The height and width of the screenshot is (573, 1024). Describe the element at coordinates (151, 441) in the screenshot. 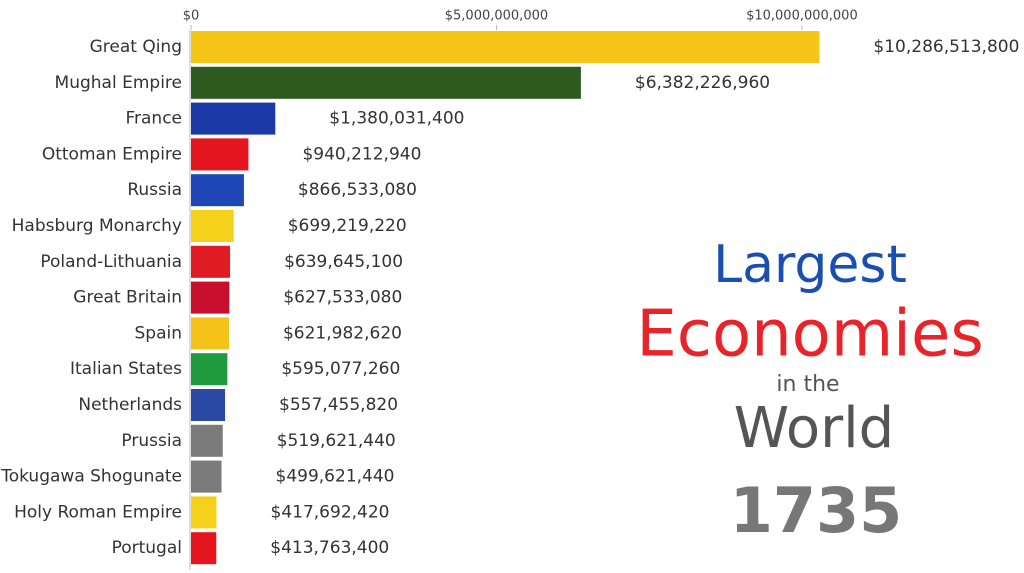

I see `category-label: Prussia` at that location.